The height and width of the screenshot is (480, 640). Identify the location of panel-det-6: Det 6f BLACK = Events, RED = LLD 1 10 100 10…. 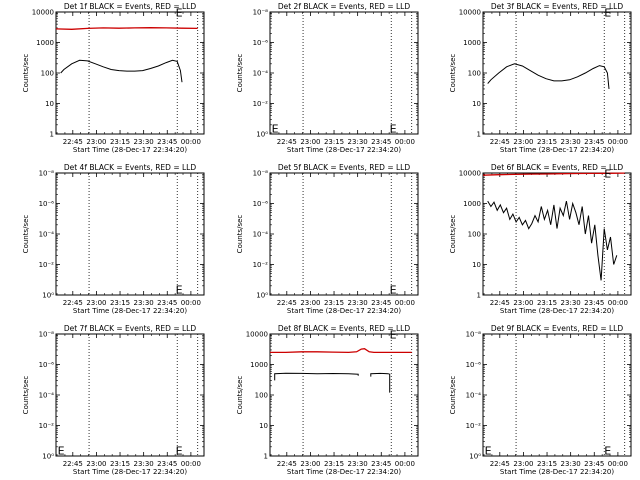
(540, 239).